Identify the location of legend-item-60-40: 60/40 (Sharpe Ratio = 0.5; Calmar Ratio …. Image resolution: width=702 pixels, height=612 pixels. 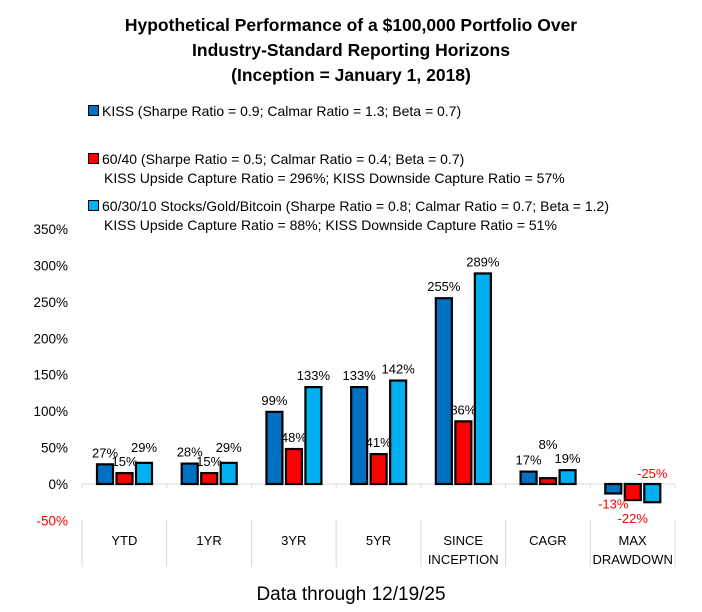
(326, 169).